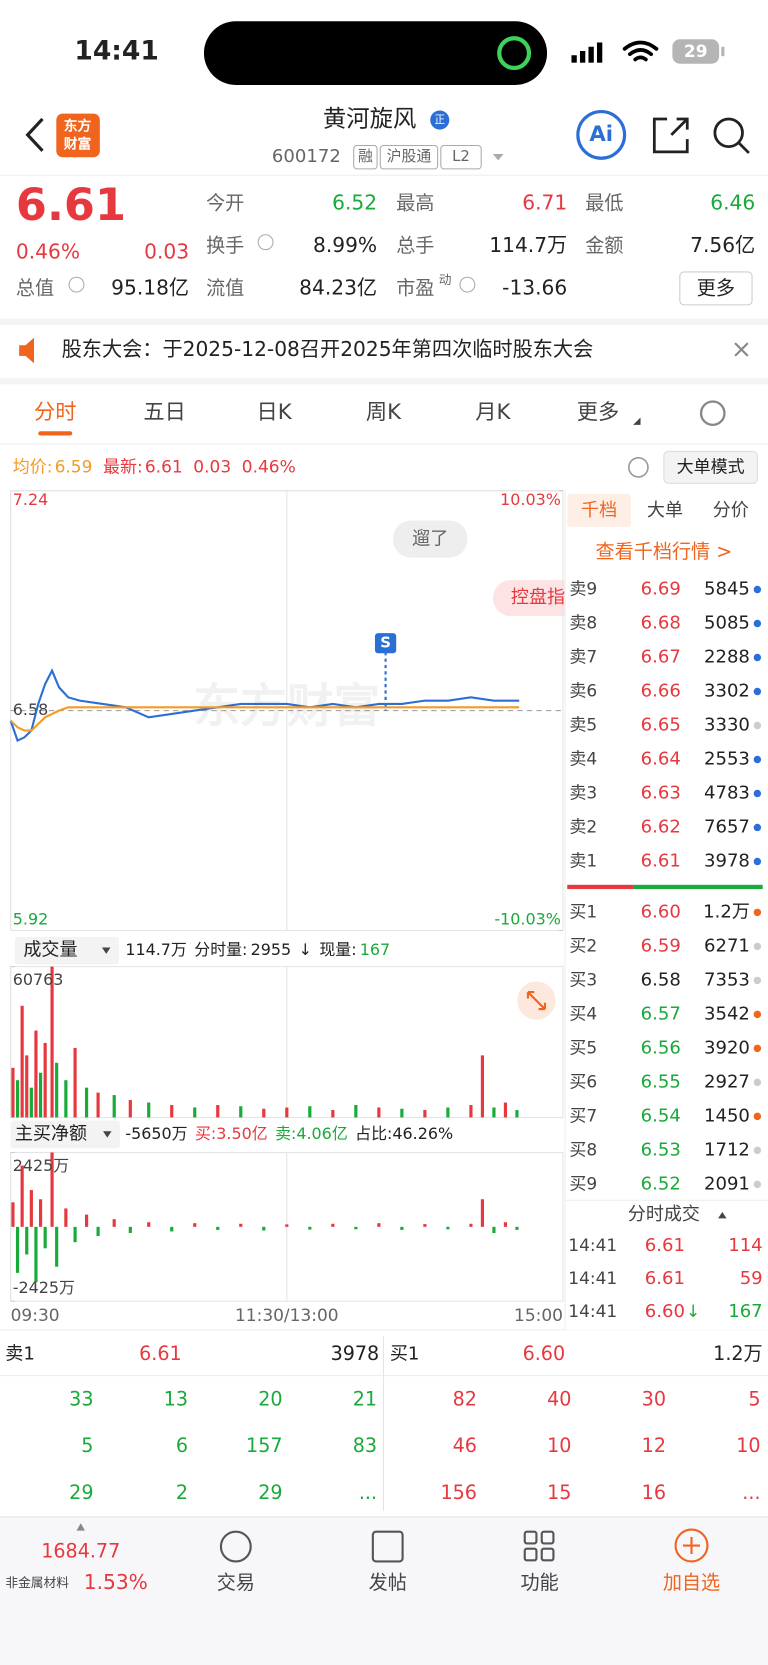 This screenshot has width=768, height=1665. Describe the element at coordinates (538, 597) in the screenshot. I see `control-text: 控盘指` at that location.